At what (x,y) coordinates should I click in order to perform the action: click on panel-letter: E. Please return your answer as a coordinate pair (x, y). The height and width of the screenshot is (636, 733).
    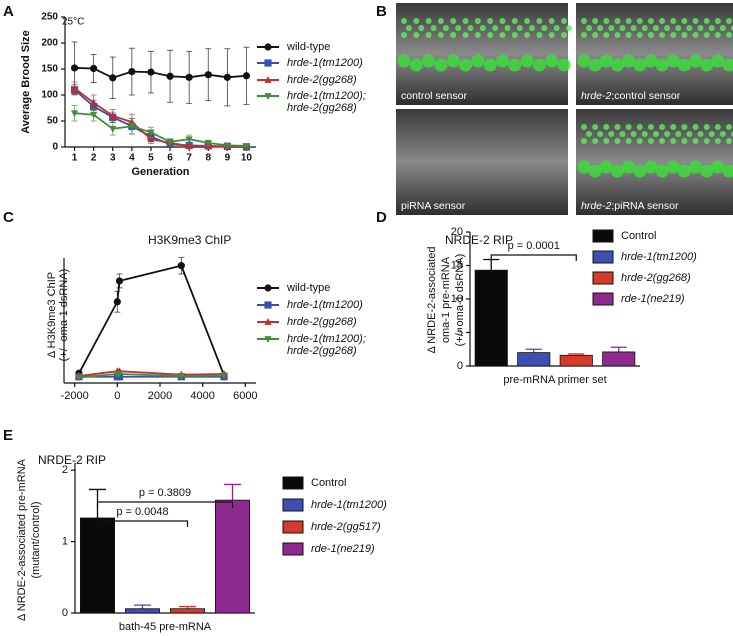
    Looking at the image, I should click on (8, 435).